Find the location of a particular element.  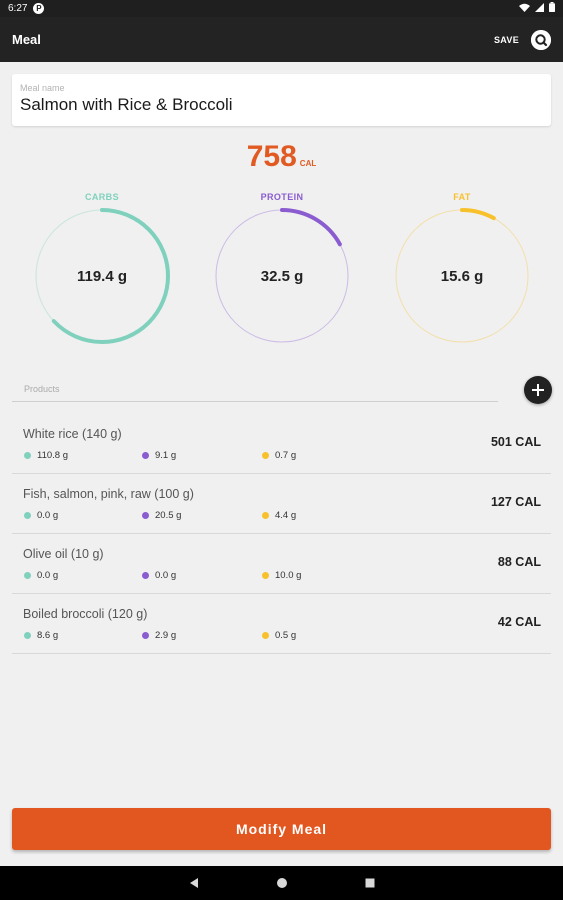

product-carbs-value: 8.6 g is located at coordinates (48, 635).